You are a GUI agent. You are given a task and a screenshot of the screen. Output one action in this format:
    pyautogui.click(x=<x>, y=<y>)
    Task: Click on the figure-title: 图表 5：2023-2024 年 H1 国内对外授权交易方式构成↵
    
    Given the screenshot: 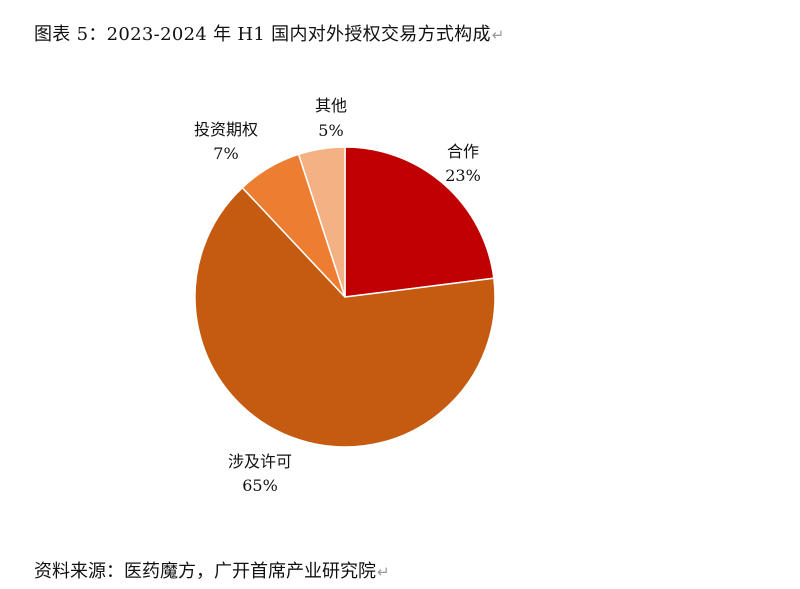 What is the action you would take?
    pyautogui.click(x=269, y=33)
    